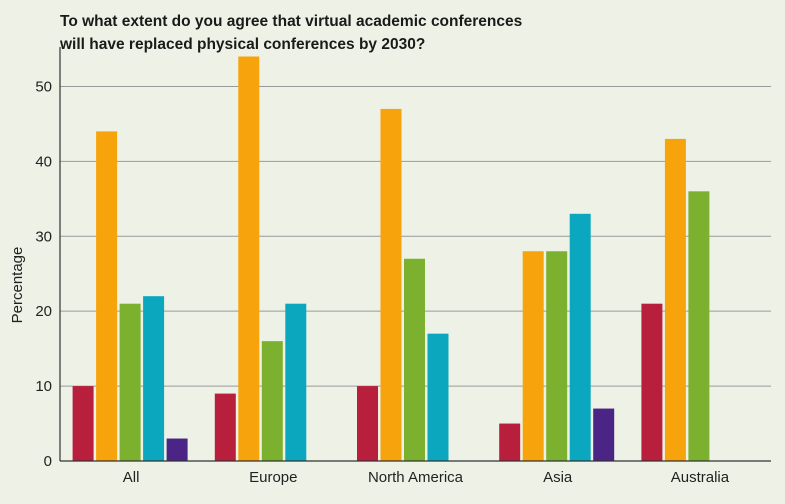  I want to click on y-tick-label-0: 0, so click(48, 461).